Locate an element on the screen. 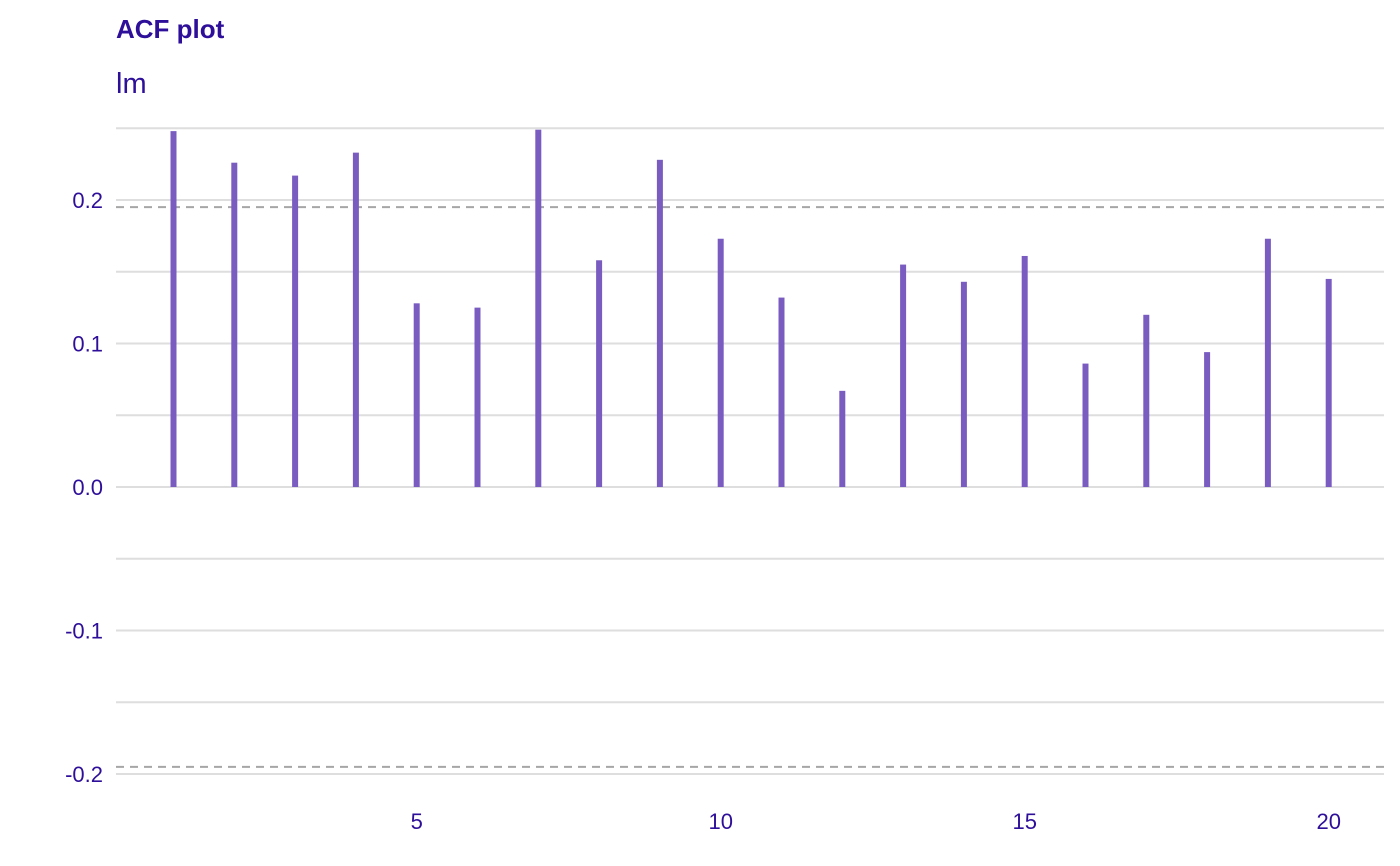 The image size is (1400, 866). x-tick-label: 10 is located at coordinates (720, 821).